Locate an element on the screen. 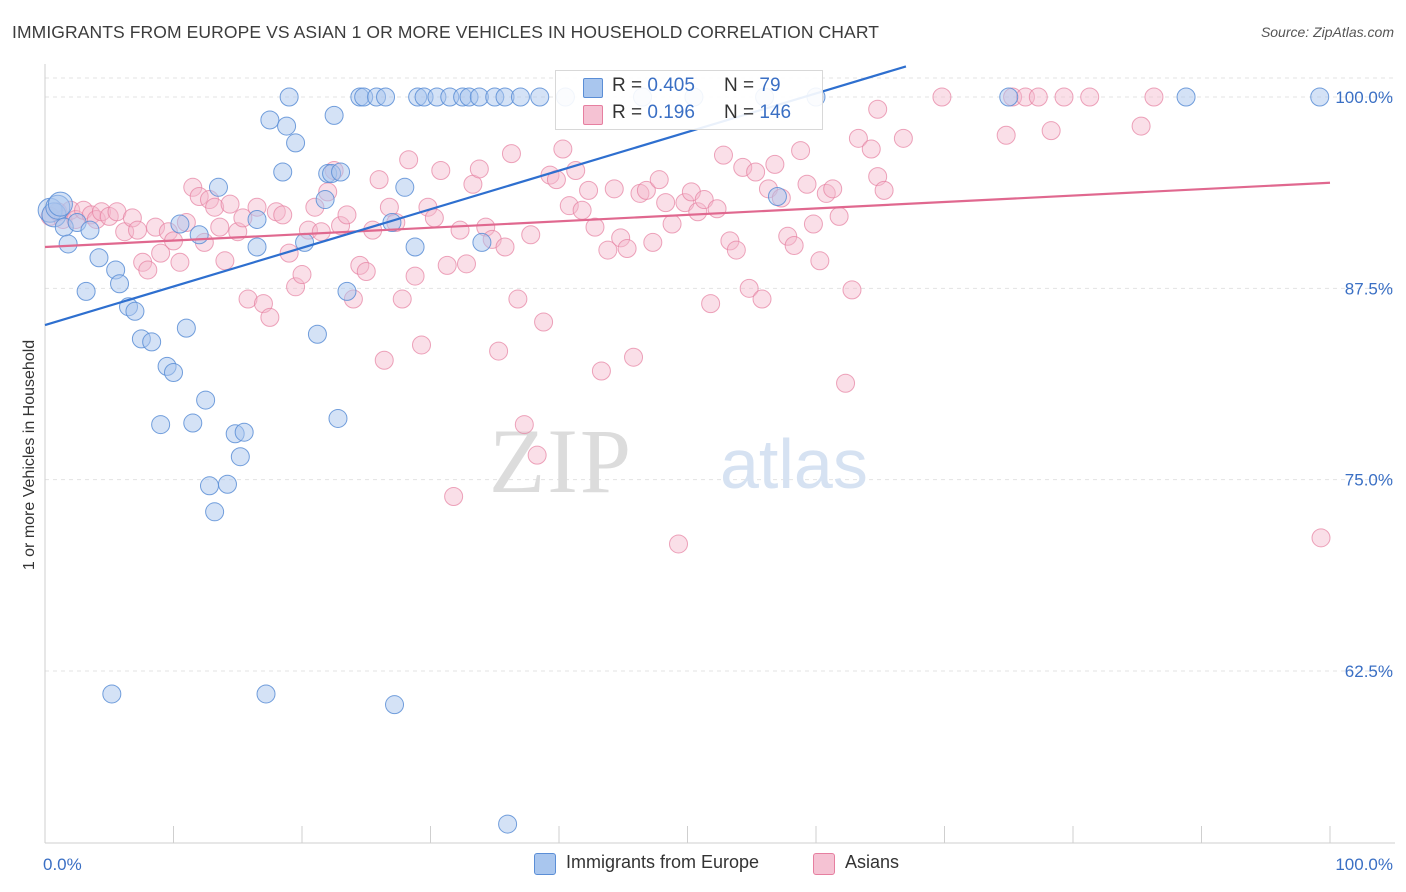 This screenshot has height=892, width=1406. watermark-zip: ZIP is located at coordinates (561, 461).